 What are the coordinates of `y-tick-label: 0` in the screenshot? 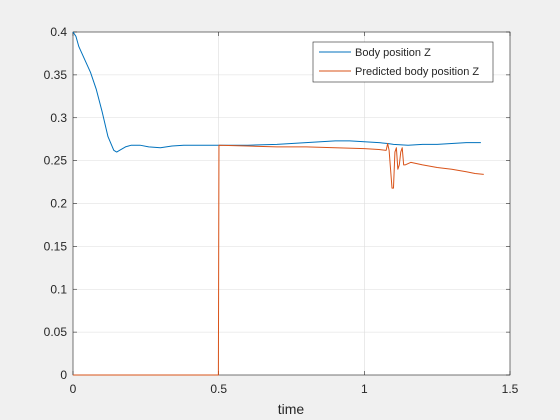 It's located at (63, 375).